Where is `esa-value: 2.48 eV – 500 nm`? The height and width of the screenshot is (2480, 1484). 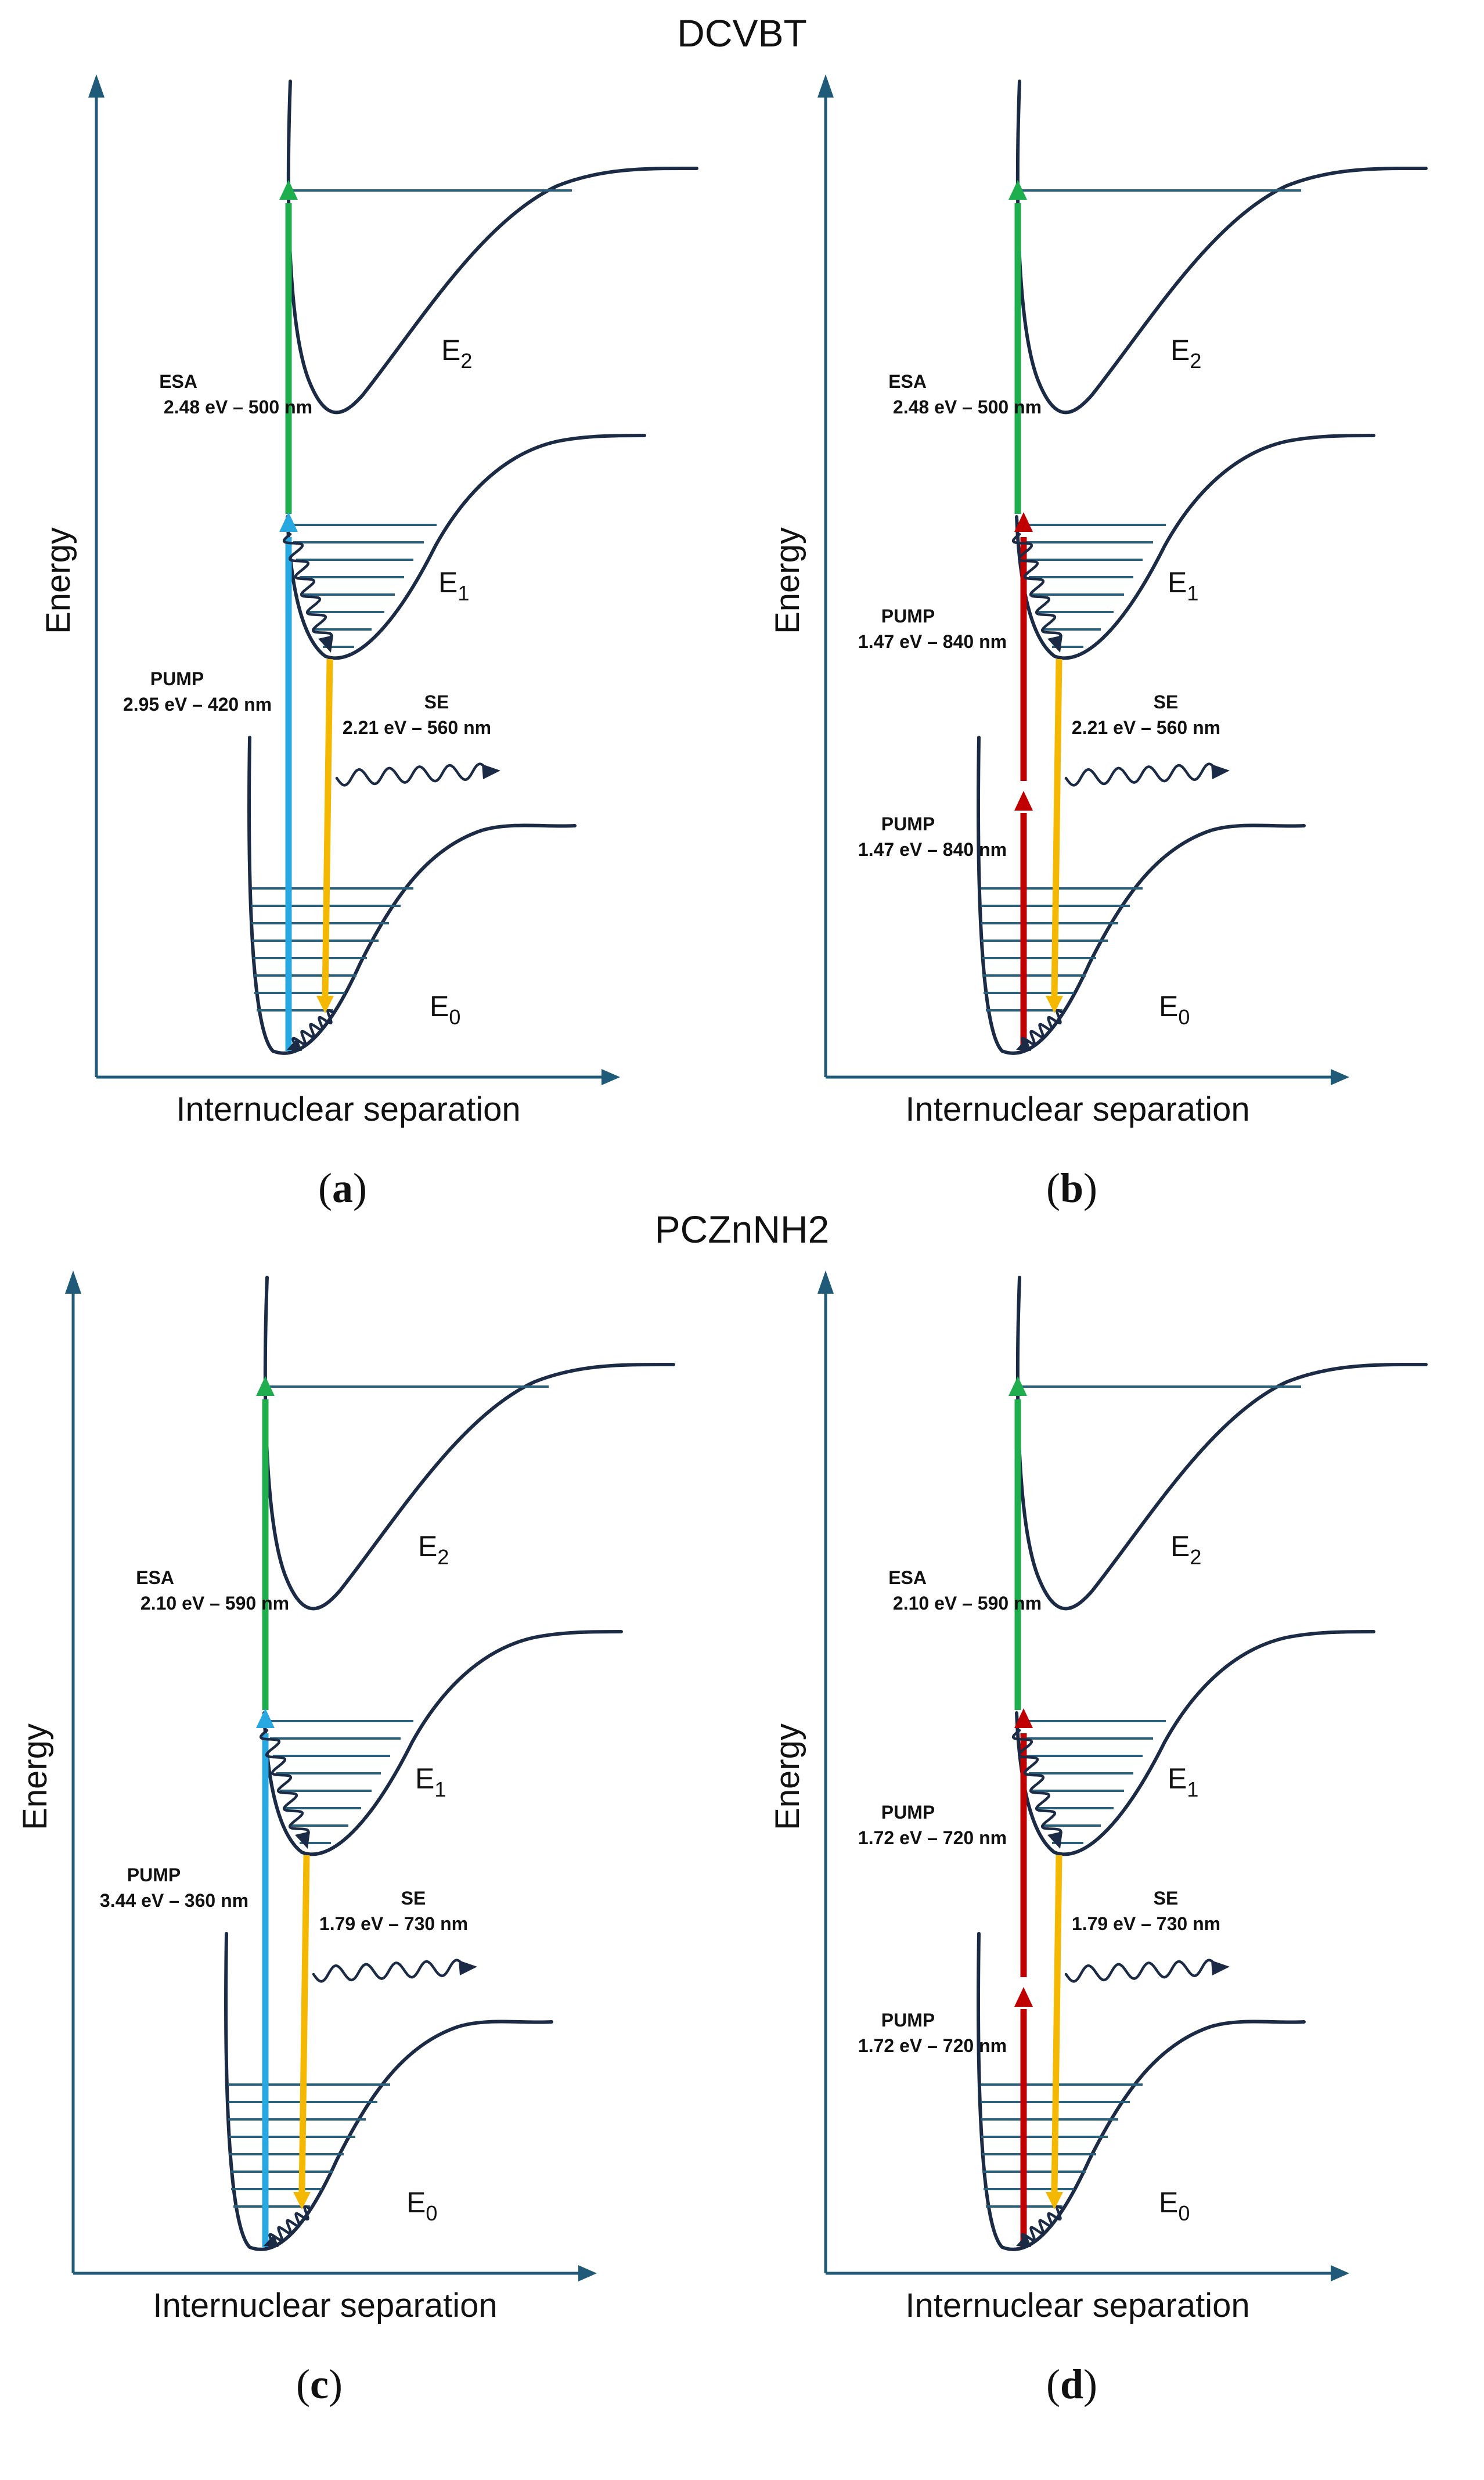 esa-value: 2.48 eV – 500 nm is located at coordinates (968, 407).